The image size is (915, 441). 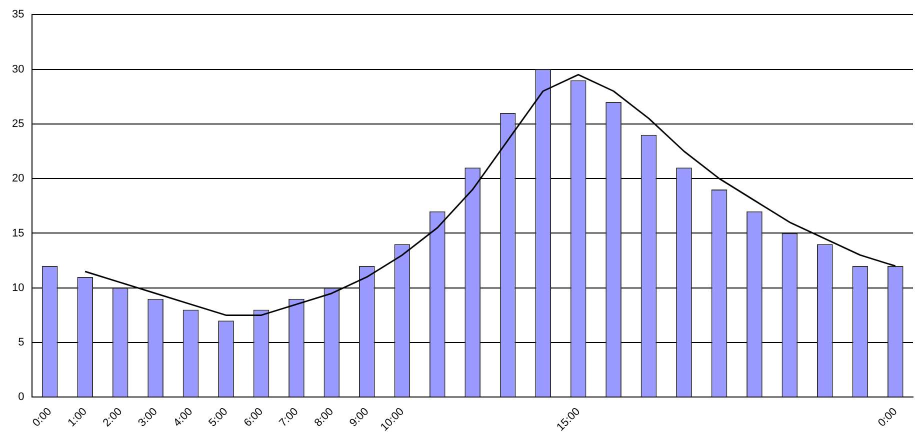 What do you see at coordinates (254, 418) in the screenshot?
I see `x-tick-label: 6:00` at bounding box center [254, 418].